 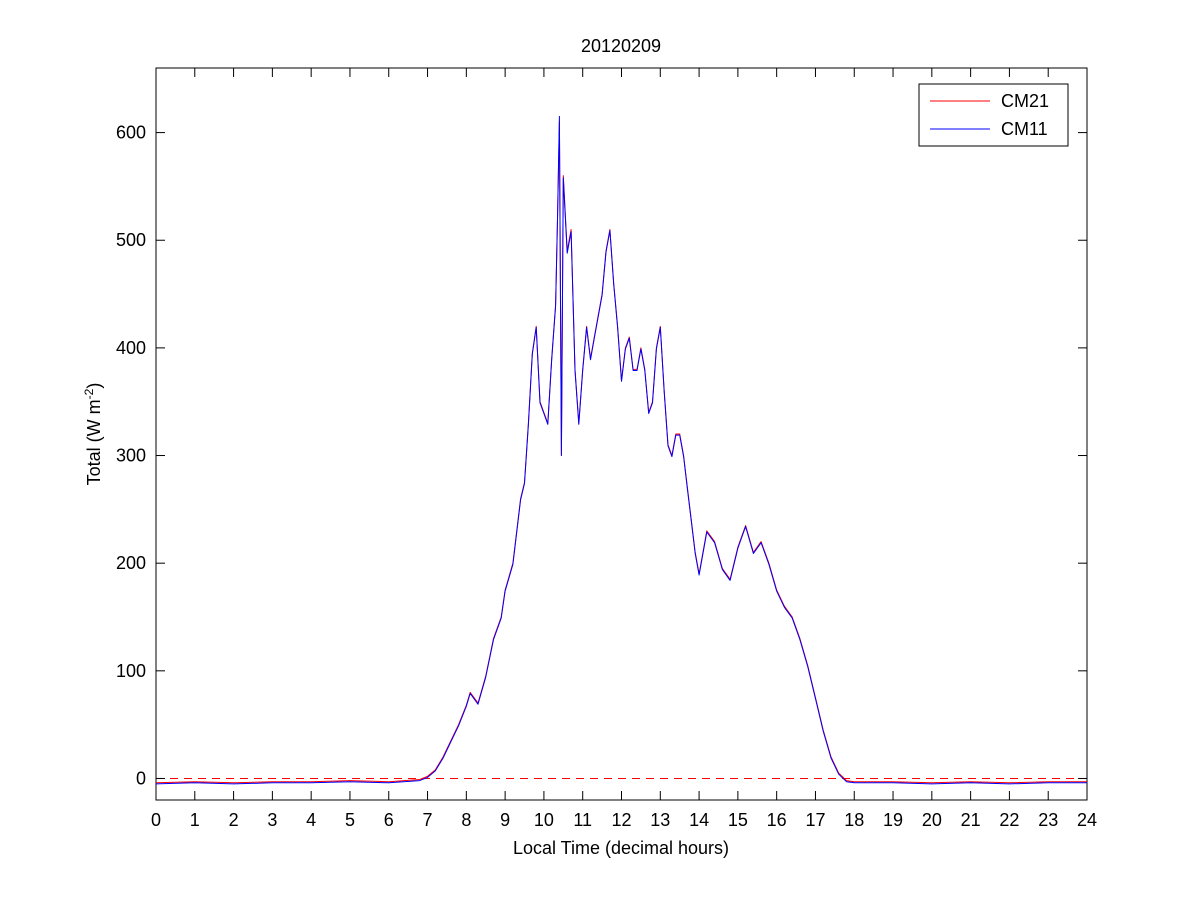 What do you see at coordinates (660, 820) in the screenshot?
I see `x-tick-label: 13` at bounding box center [660, 820].